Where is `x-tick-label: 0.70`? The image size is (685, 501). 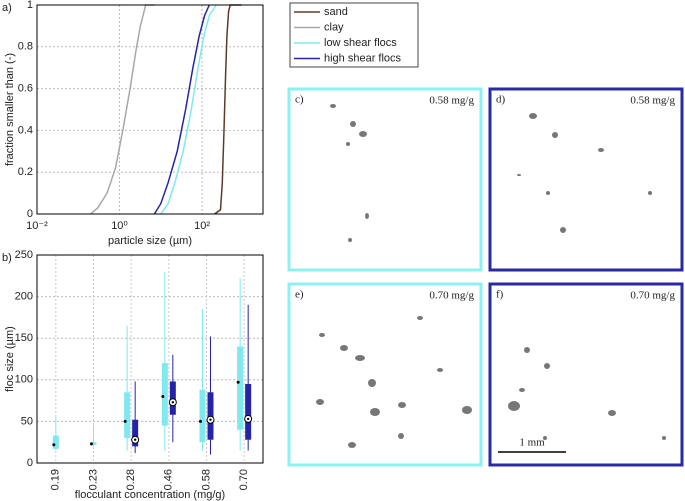
x-tick-label: 0.70 is located at coordinates (244, 479).